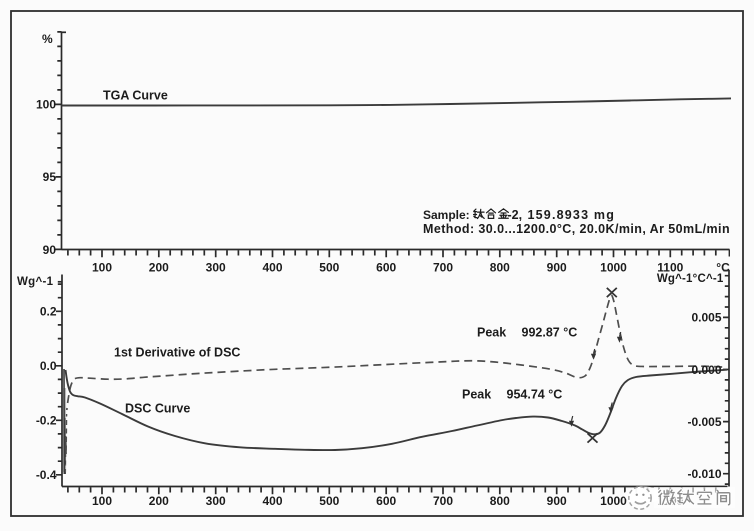  Describe the element at coordinates (157, 409) in the screenshot. I see `svg-text: DSC Curve` at that location.